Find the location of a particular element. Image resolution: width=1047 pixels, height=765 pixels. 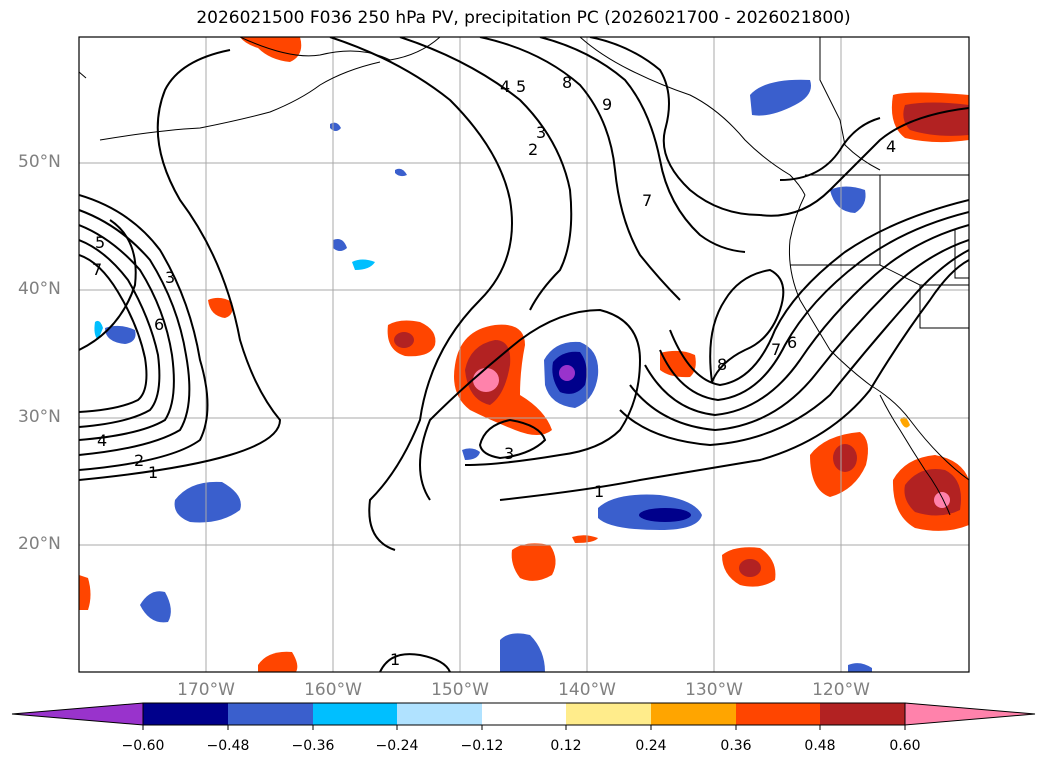

precip-min-core is located at coordinates (567, 373).